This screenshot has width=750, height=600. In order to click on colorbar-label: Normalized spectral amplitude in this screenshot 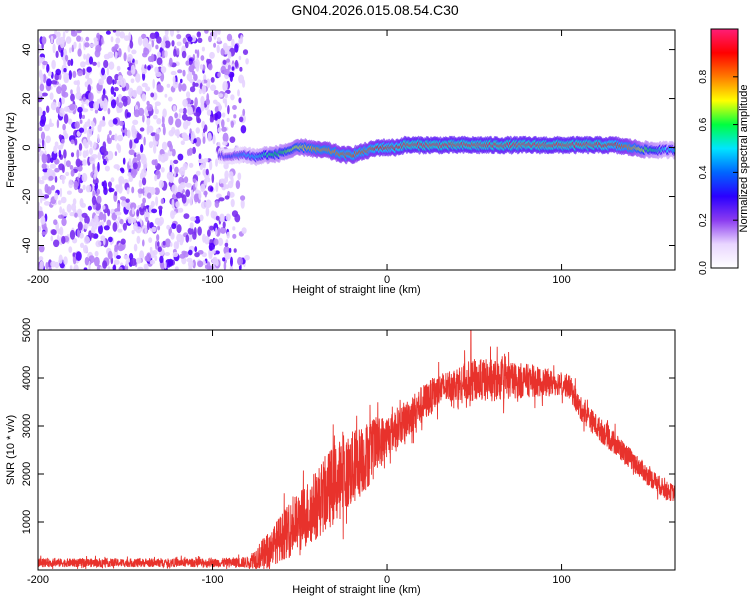, I will do `click(744, 159)`.